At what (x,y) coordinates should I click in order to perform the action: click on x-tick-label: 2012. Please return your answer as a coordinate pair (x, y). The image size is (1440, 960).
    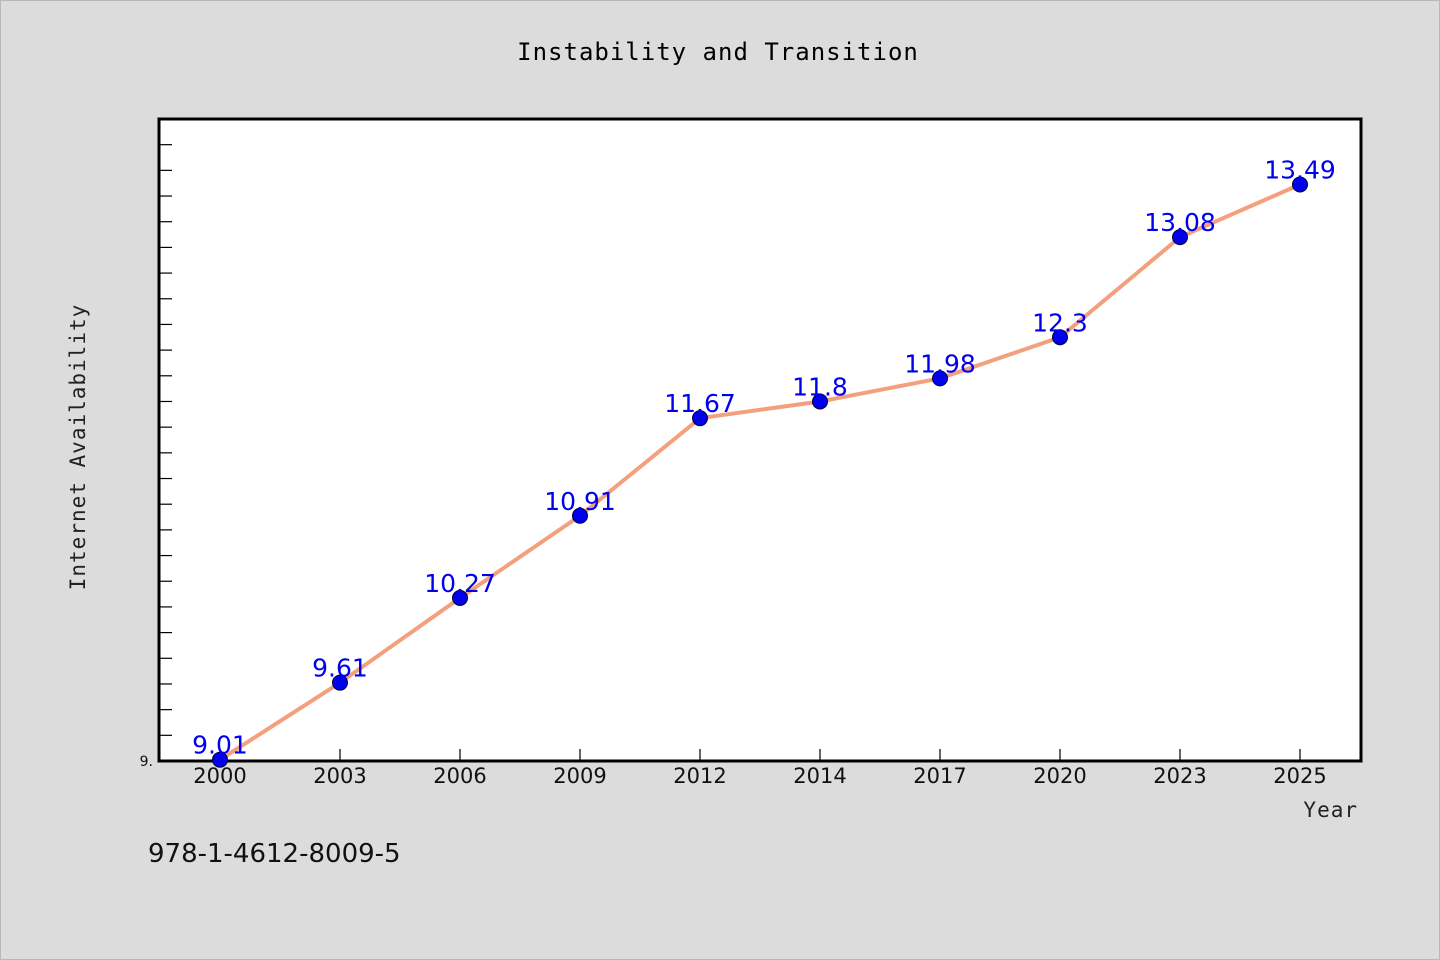
    Looking at the image, I should click on (699, 776).